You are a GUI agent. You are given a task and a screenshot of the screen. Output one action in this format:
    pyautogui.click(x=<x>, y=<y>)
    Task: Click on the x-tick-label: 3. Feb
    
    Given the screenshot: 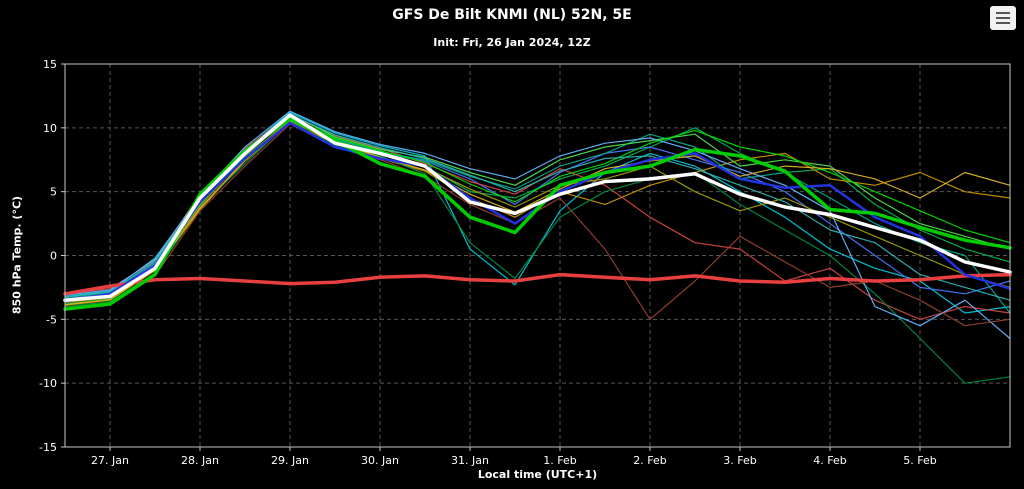 What is the action you would take?
    pyautogui.click(x=739, y=460)
    